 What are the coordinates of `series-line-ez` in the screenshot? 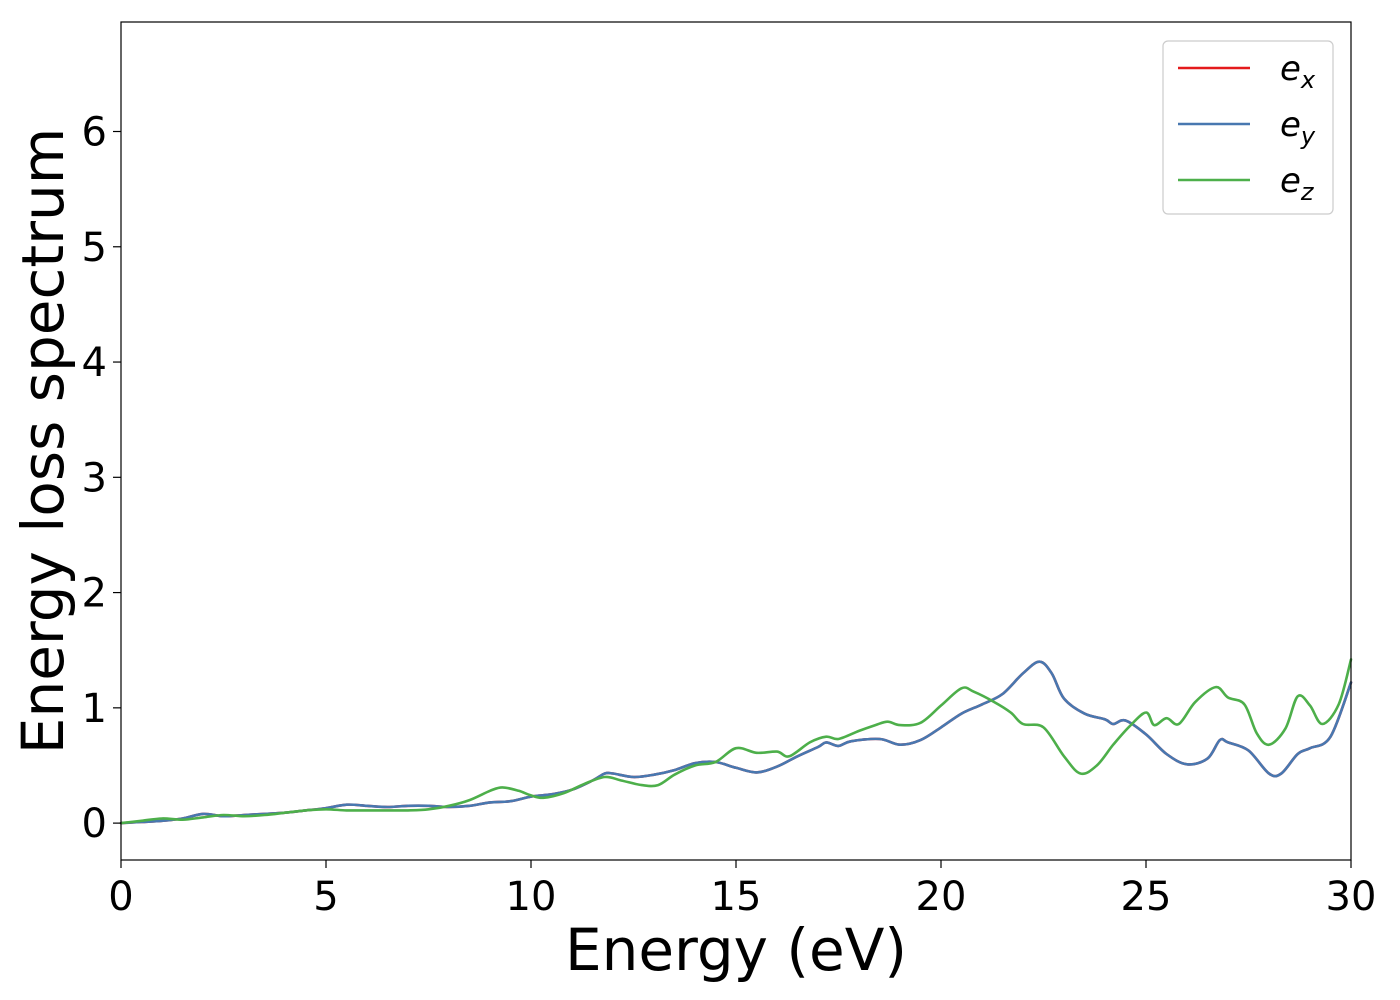 It's located at (736, 741).